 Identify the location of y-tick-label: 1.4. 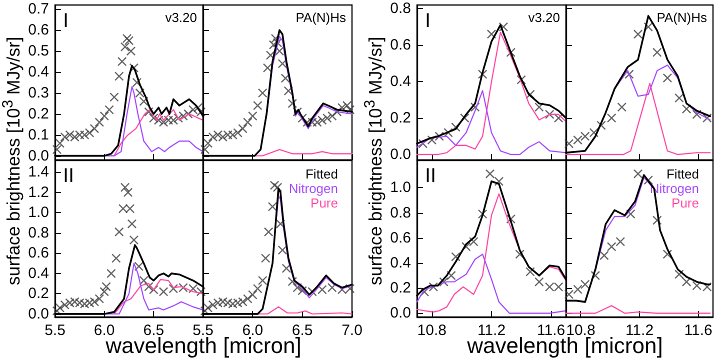
(38, 172).